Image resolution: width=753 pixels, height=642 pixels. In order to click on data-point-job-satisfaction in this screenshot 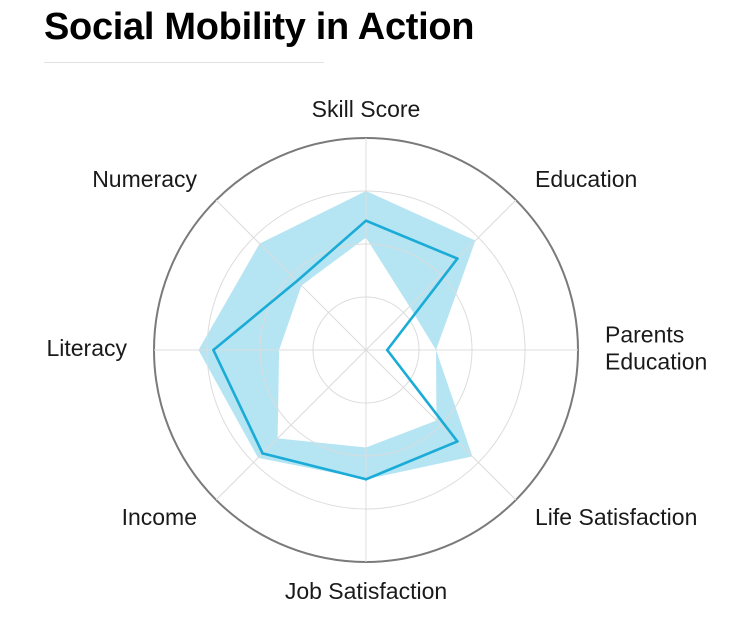, I will do `click(366, 479)`.